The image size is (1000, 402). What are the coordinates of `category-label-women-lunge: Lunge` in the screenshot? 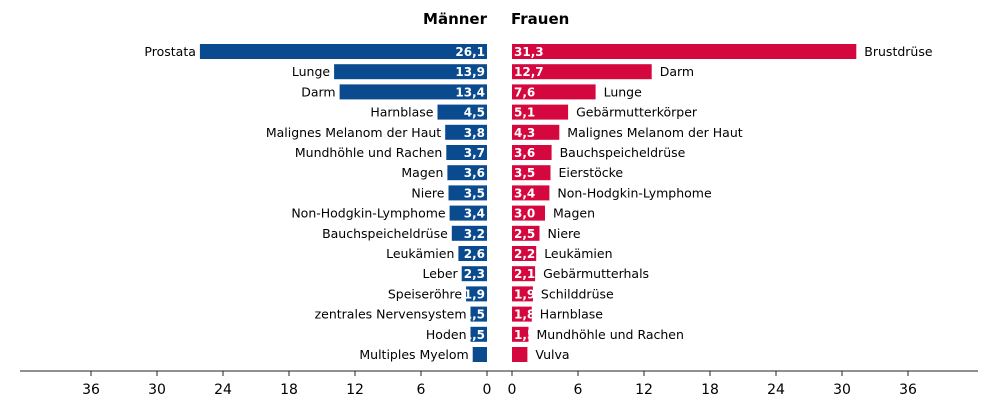 It's located at (623, 91).